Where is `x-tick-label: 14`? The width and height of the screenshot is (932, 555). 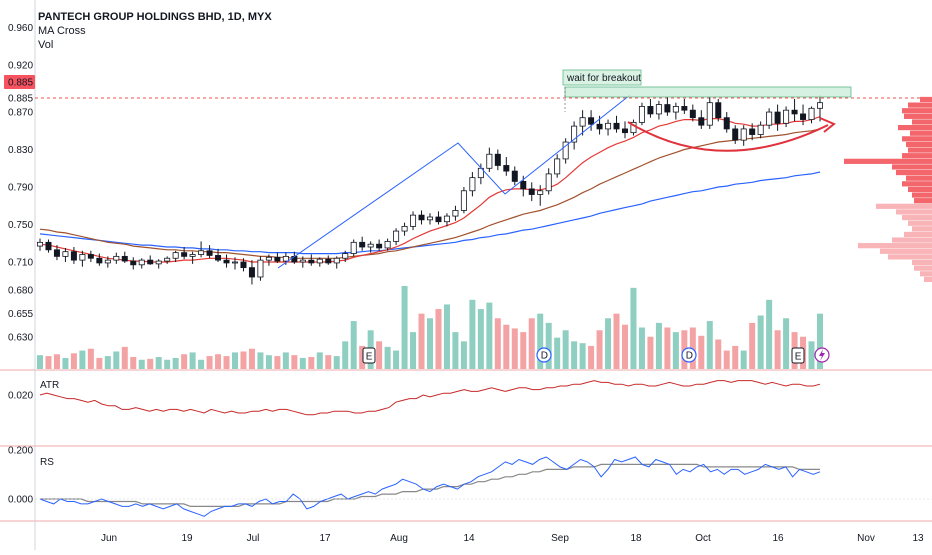 x-tick-label: 14 is located at coordinates (469, 538).